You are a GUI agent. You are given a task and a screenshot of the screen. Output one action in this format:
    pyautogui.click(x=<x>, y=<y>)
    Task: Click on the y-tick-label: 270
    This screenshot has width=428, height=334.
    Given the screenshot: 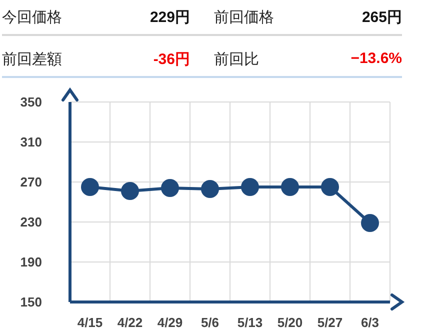 What is the action you would take?
    pyautogui.click(x=31, y=182)
    